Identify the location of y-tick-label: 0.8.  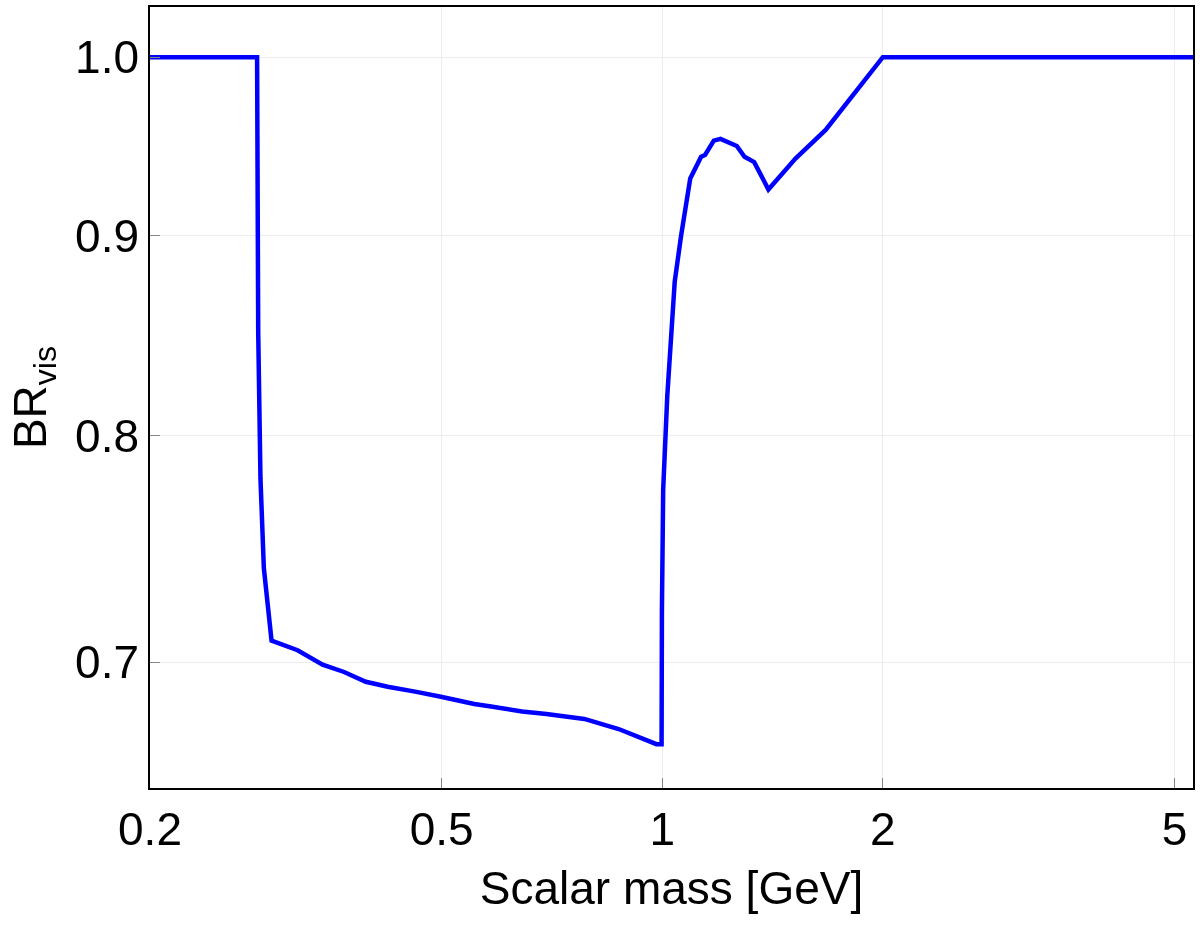
(107, 435).